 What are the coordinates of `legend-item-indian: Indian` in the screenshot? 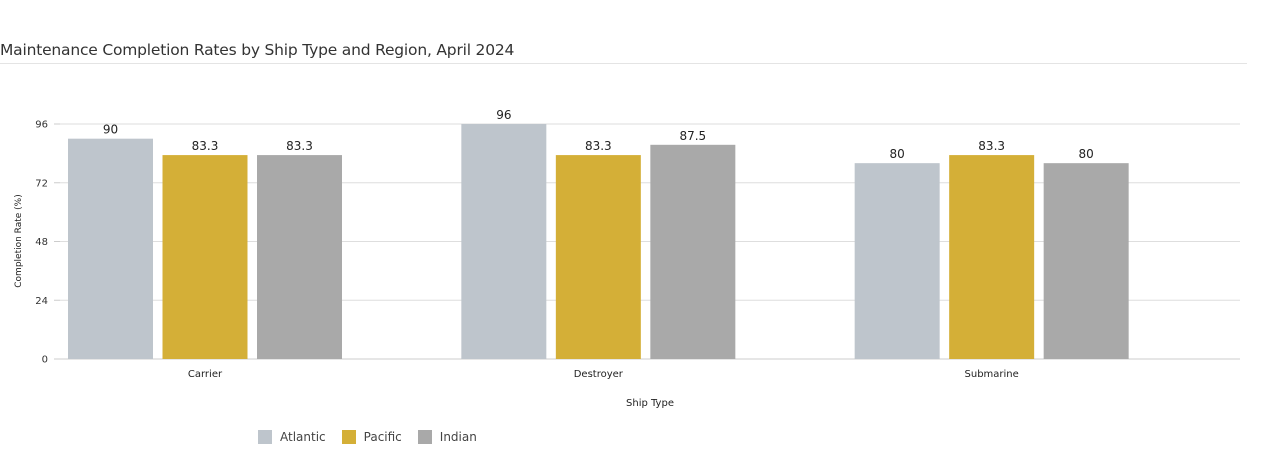 It's located at (447, 437).